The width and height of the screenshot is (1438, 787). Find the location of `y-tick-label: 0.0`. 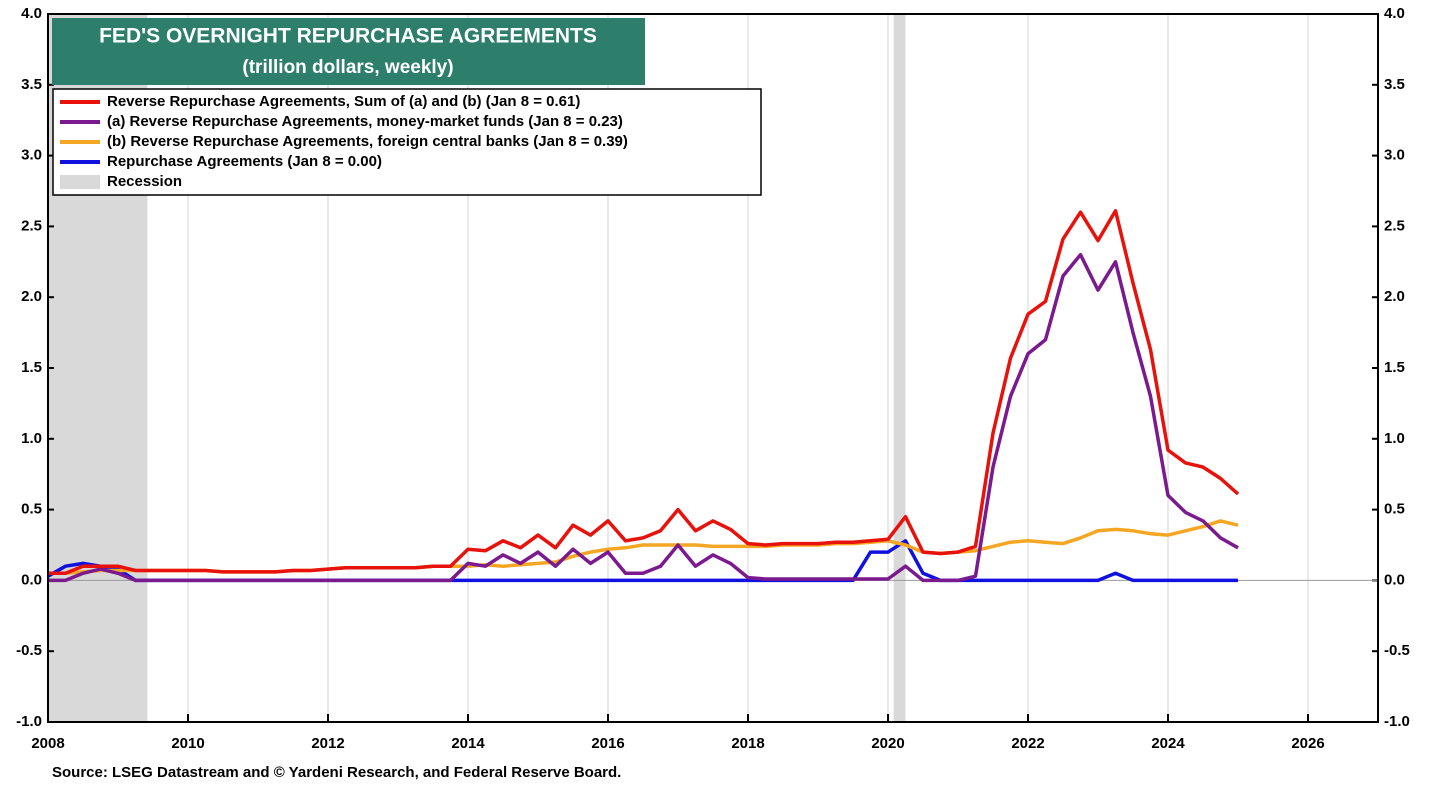

y-tick-label: 0.0 is located at coordinates (31, 579).